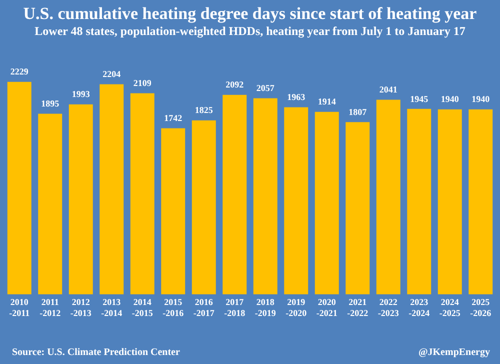  I want to click on x-tick-label: 2025 -2026, so click(481, 307).